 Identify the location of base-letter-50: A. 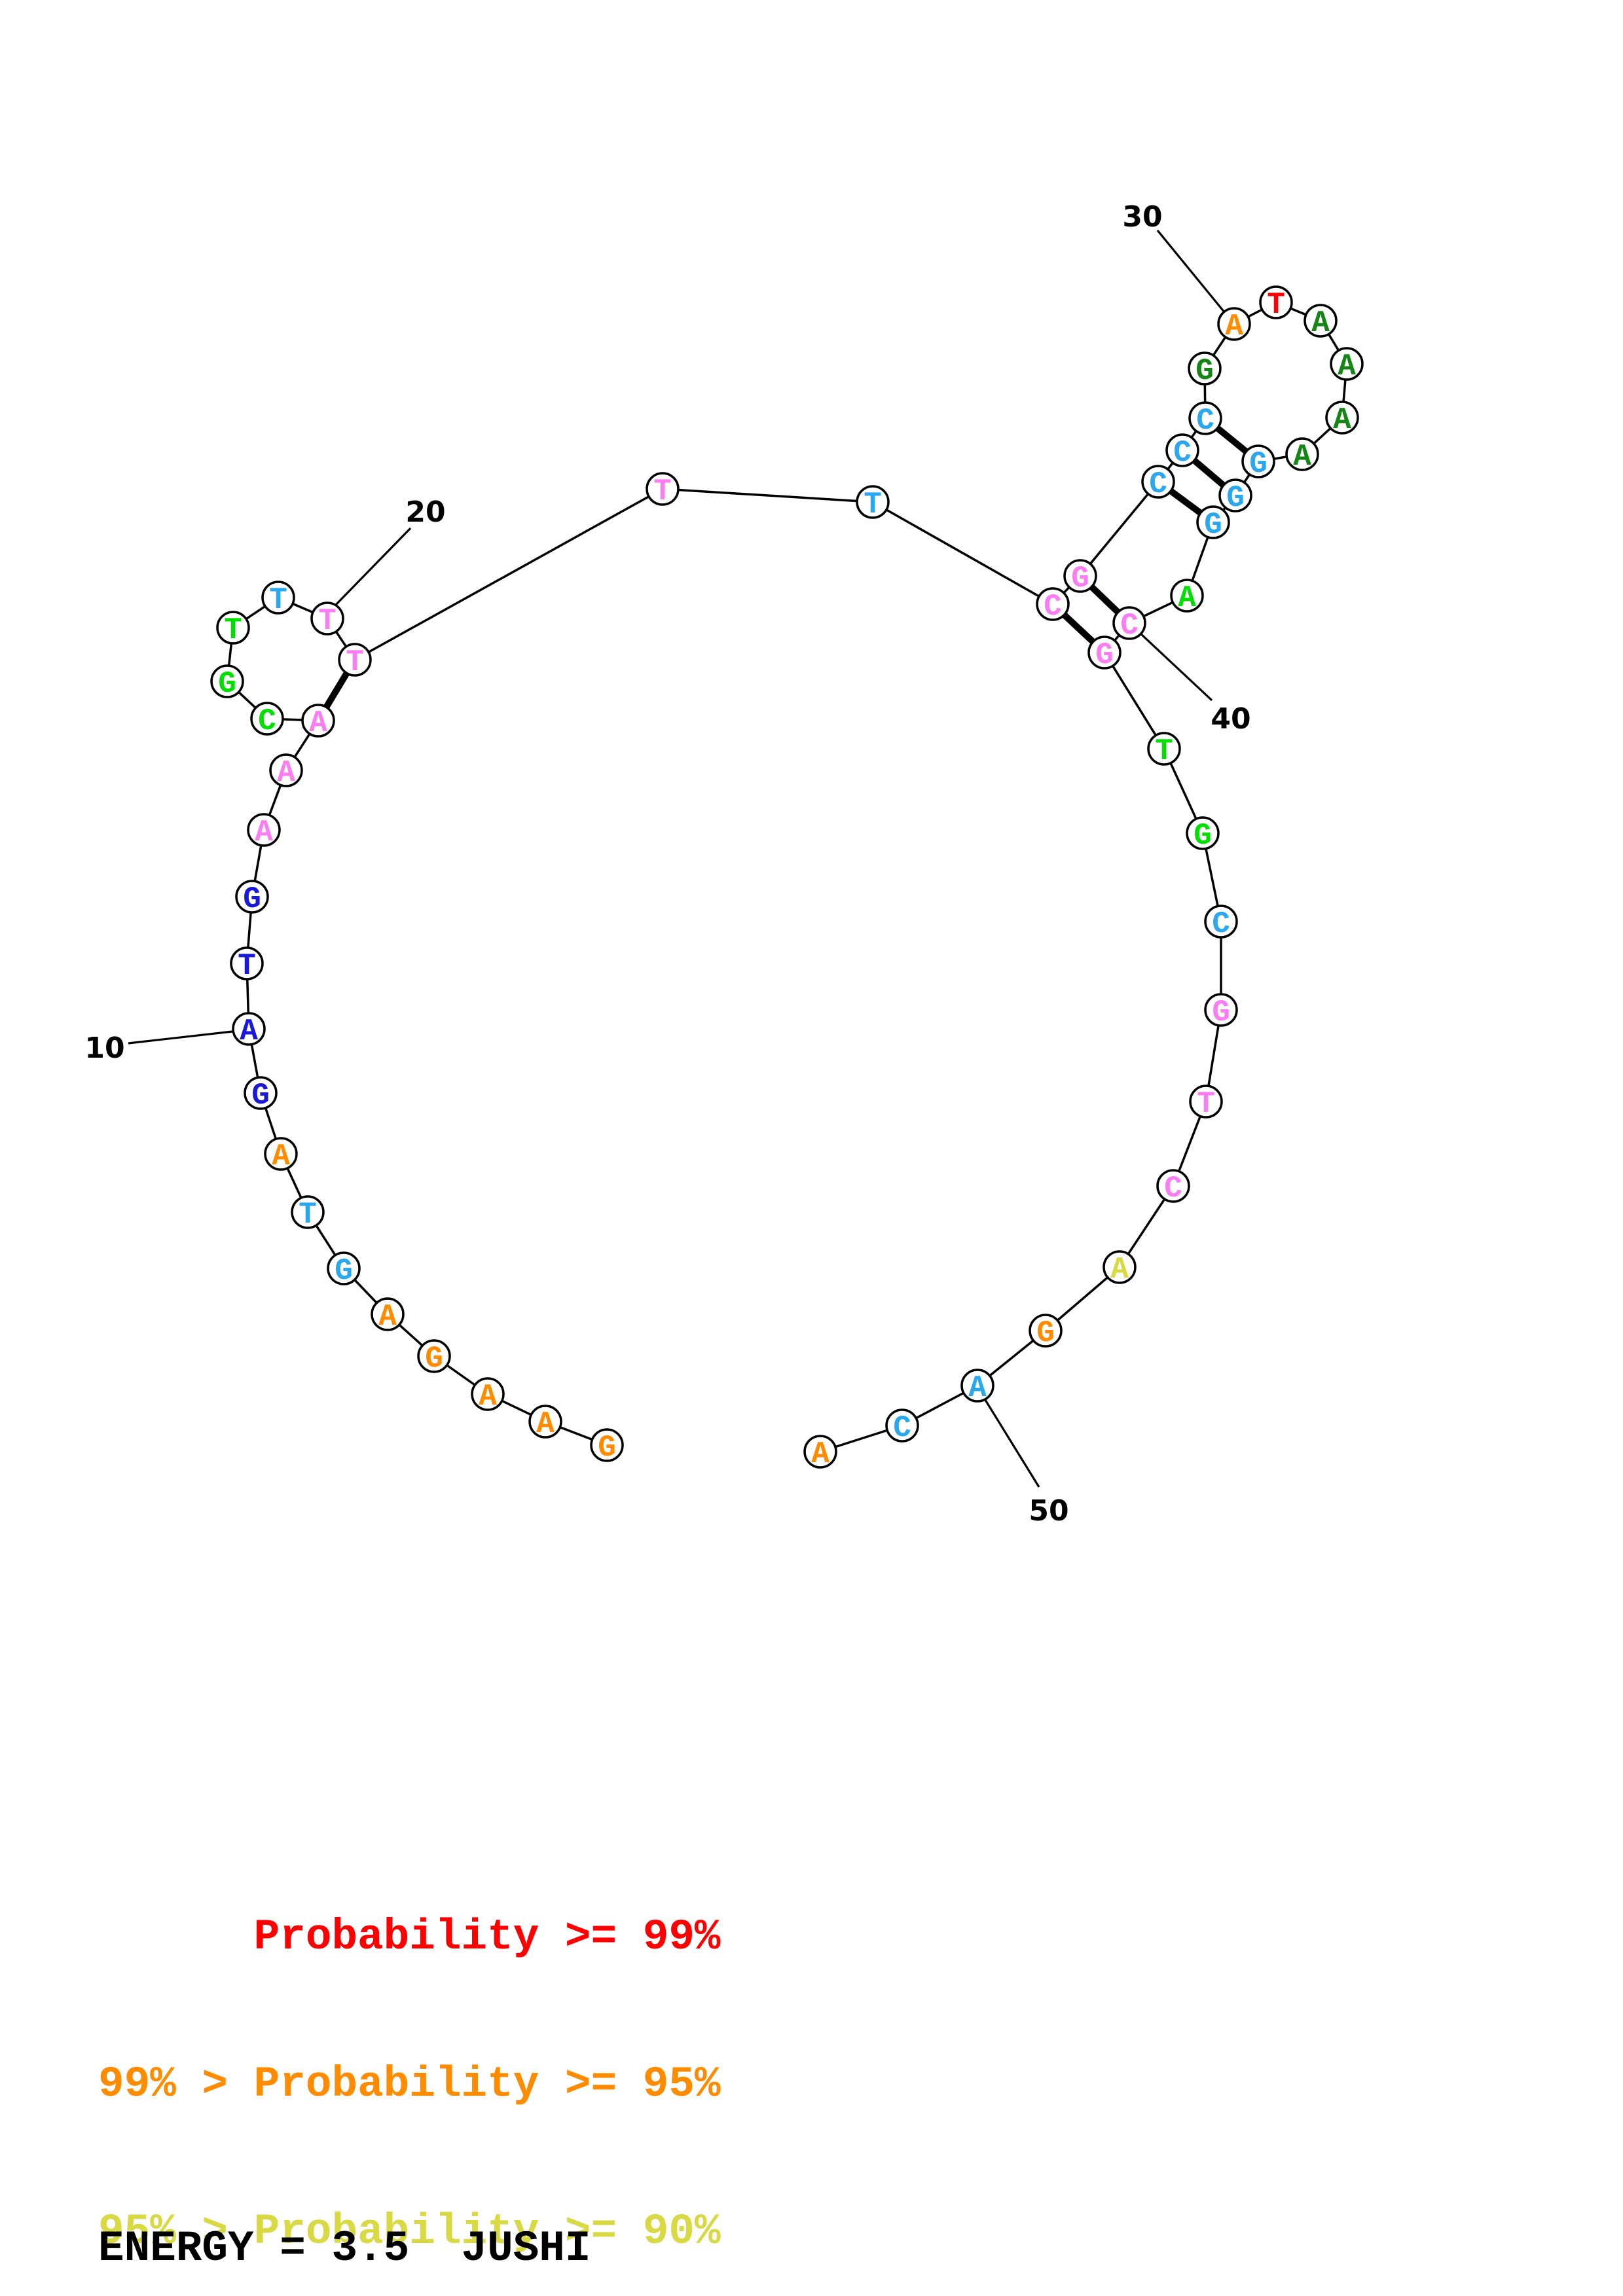
(977, 1388).